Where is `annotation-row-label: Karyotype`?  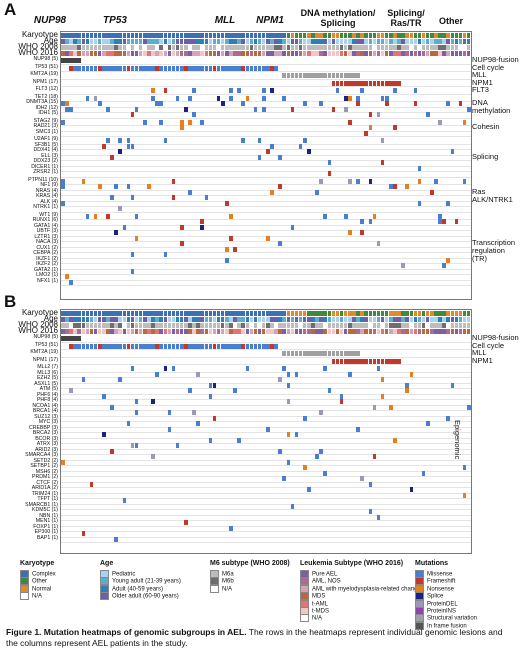
annotation-row-label: Karyotype is located at coordinates (39, 34).